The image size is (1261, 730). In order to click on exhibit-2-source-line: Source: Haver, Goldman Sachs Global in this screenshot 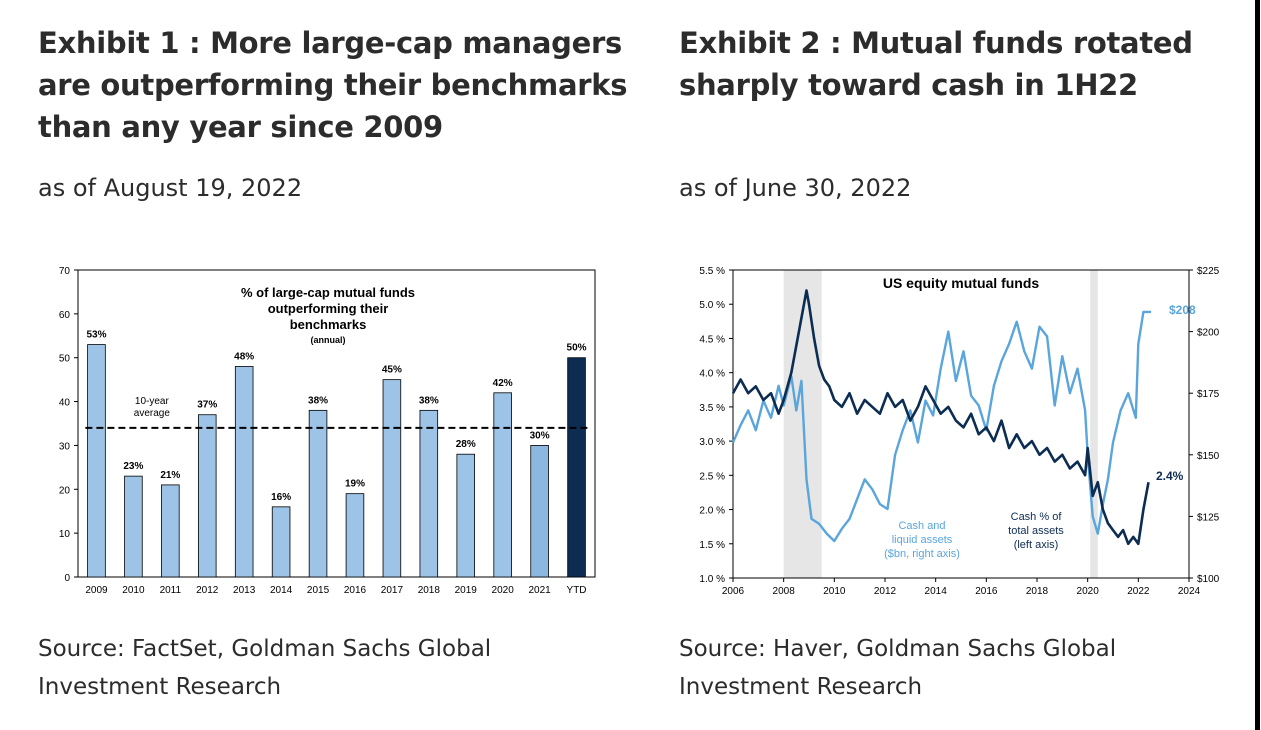, I will do `click(898, 649)`.